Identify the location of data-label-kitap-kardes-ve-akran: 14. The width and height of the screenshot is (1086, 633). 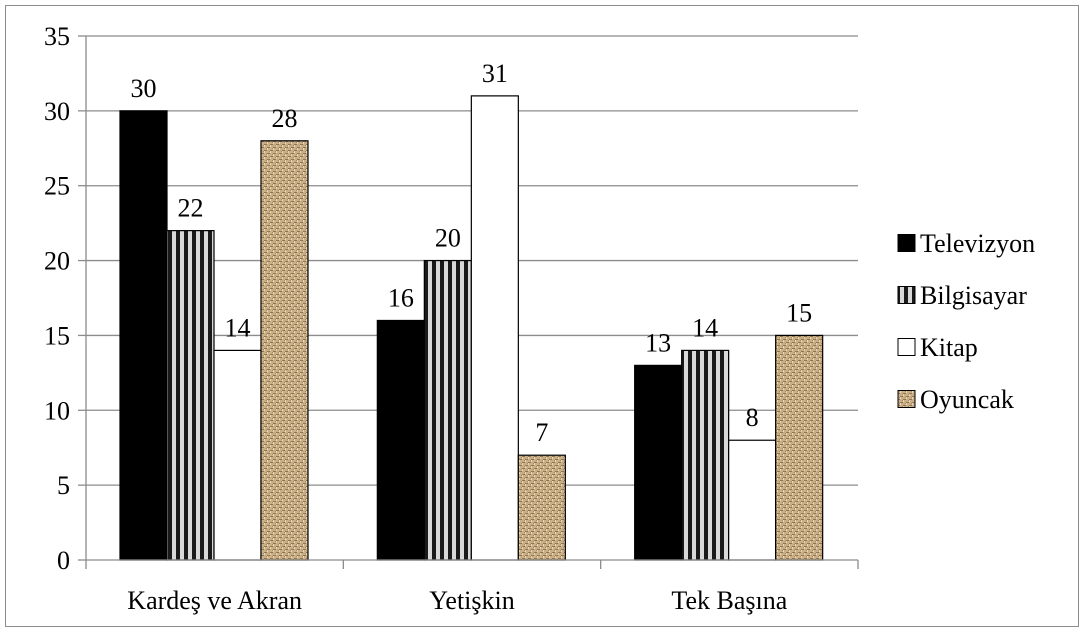
(238, 327).